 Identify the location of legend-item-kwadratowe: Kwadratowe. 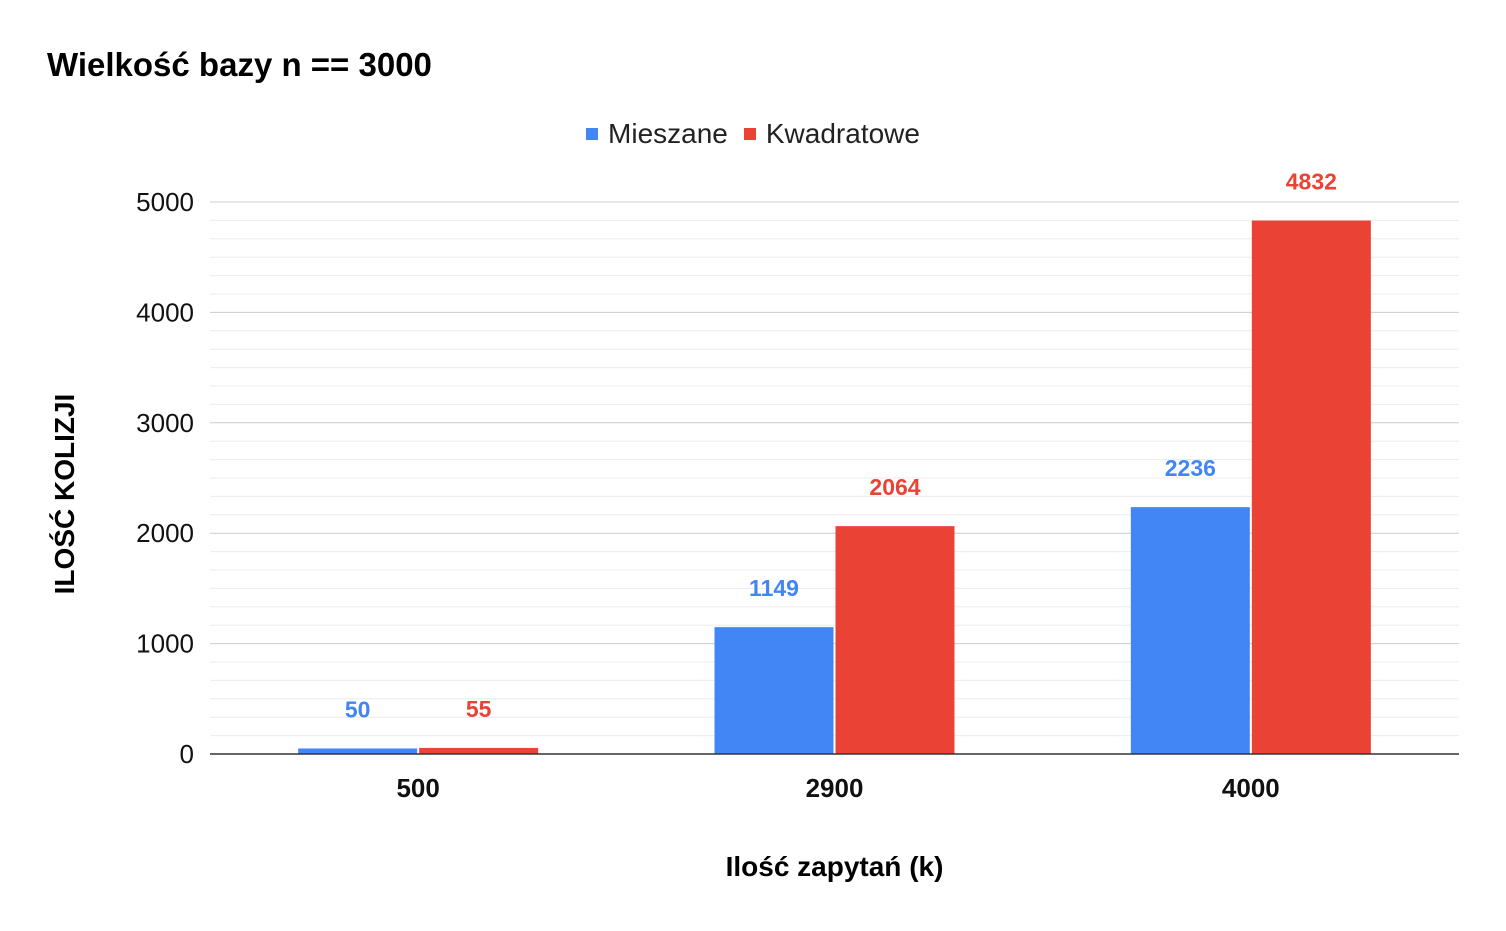
(831, 134).